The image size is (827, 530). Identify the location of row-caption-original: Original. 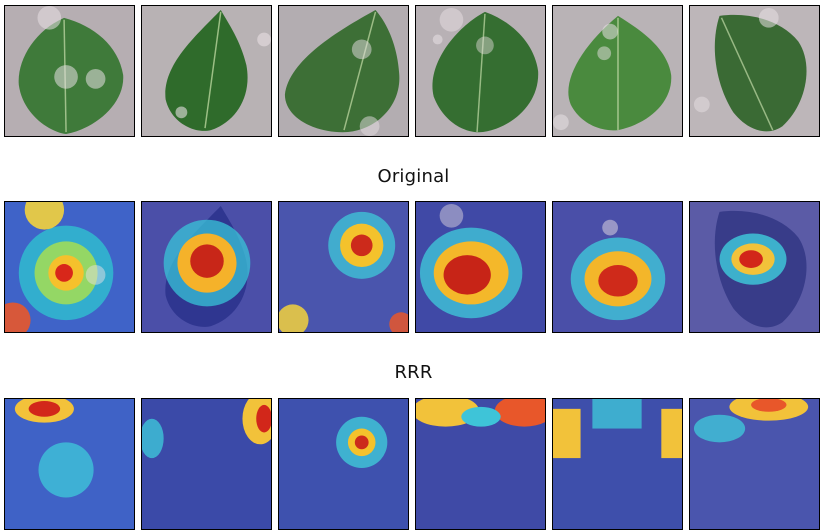
(413, 176).